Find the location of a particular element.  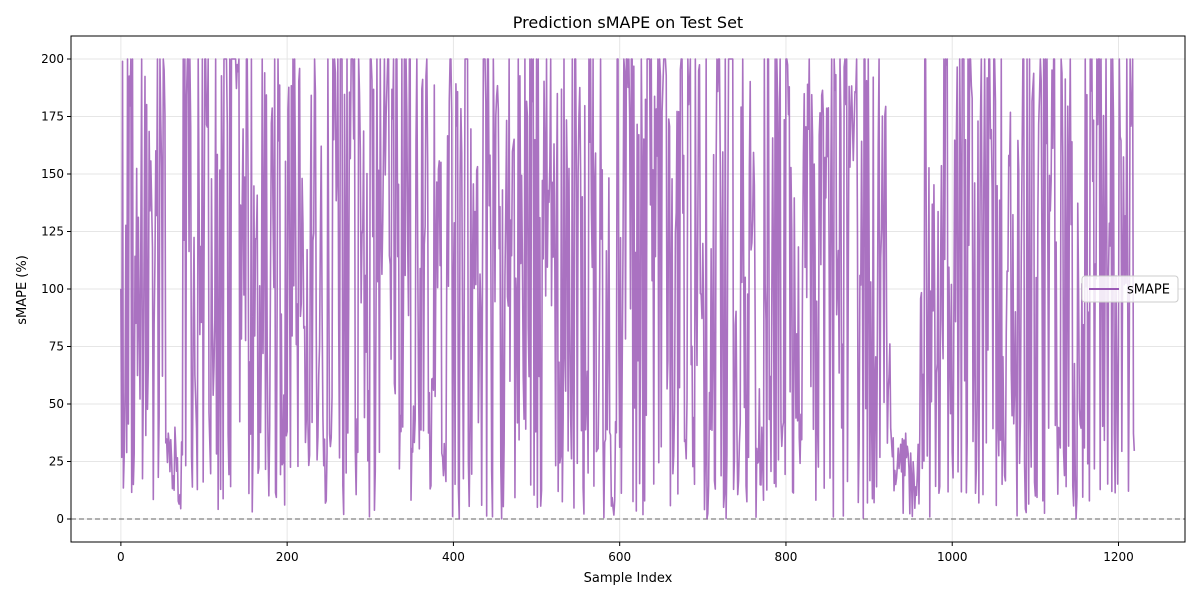

x-tick-label: 800 is located at coordinates (786, 557).